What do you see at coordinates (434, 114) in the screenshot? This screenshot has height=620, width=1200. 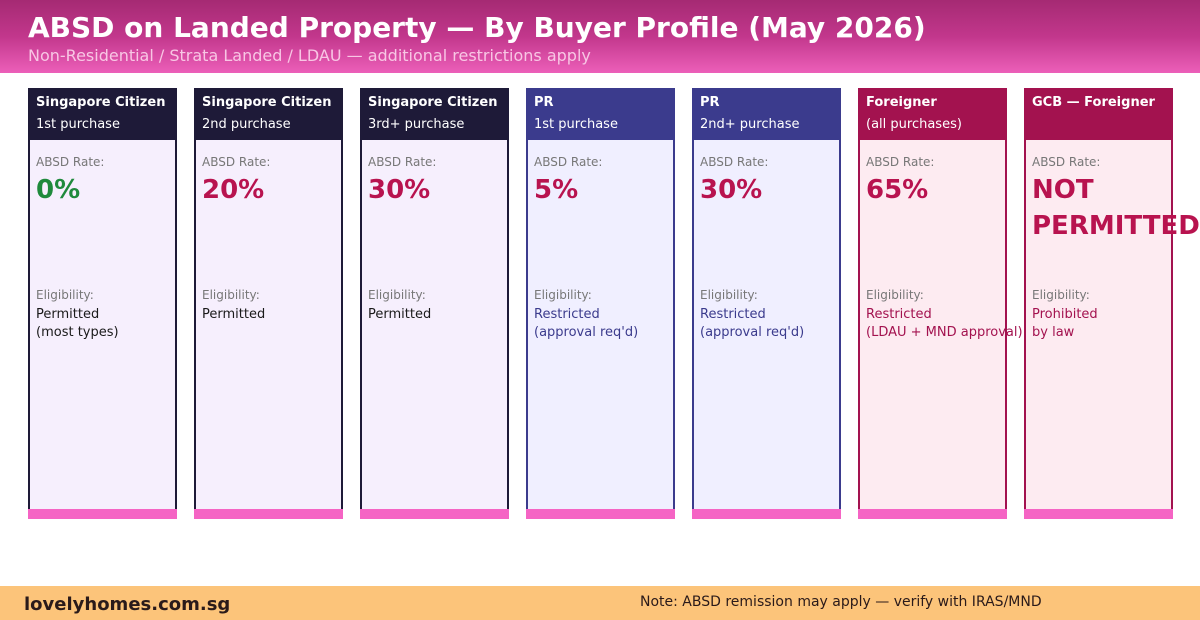 I see `card-header: Singapore Citizen 3rd+ purchase` at bounding box center [434, 114].